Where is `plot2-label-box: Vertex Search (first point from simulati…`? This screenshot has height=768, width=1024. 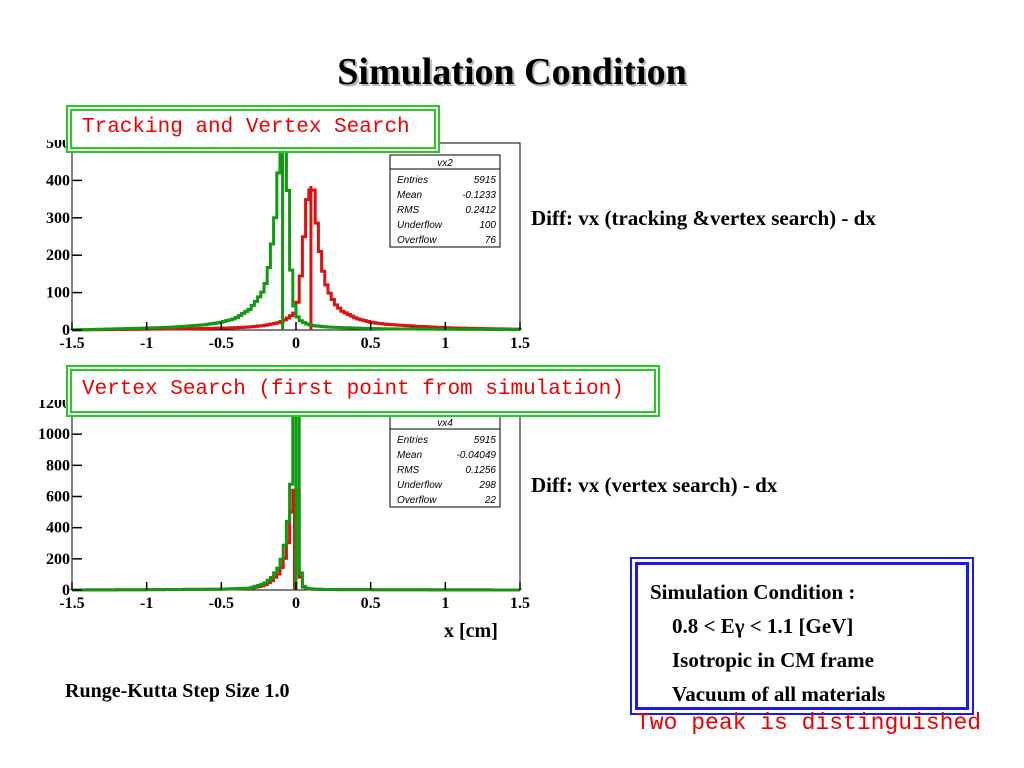 plot2-label-box: Vertex Search (first point from simulati… is located at coordinates (363, 391).